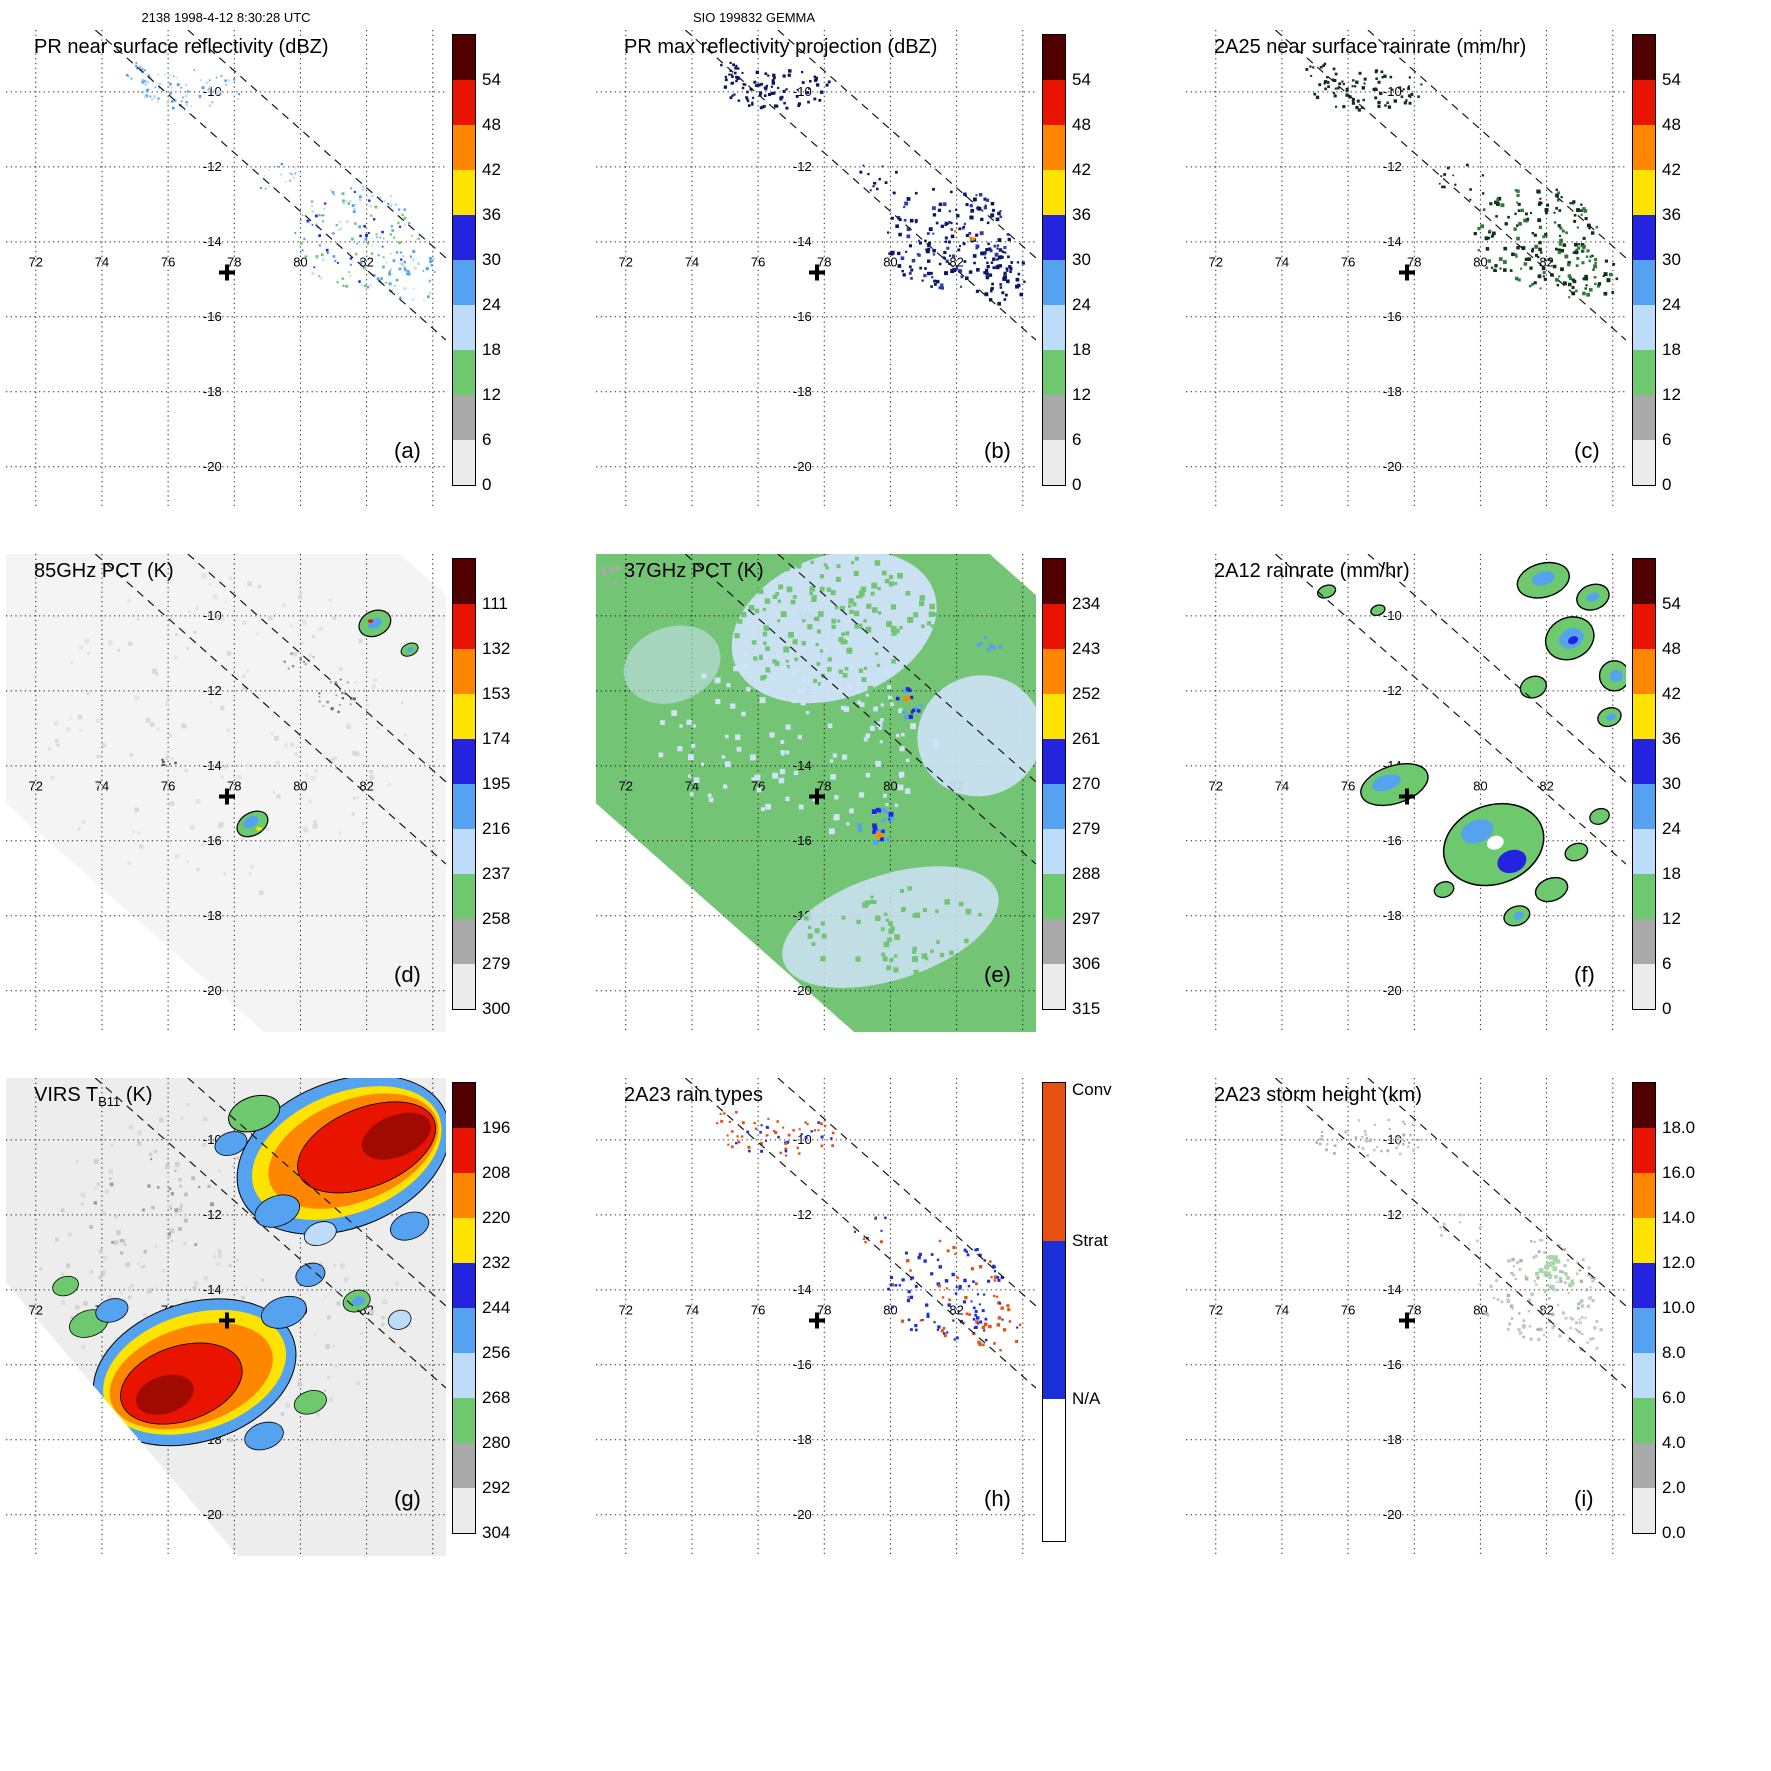  What do you see at coordinates (1671, 828) in the screenshot?
I see `cbar-tick-label: 24` at bounding box center [1671, 828].